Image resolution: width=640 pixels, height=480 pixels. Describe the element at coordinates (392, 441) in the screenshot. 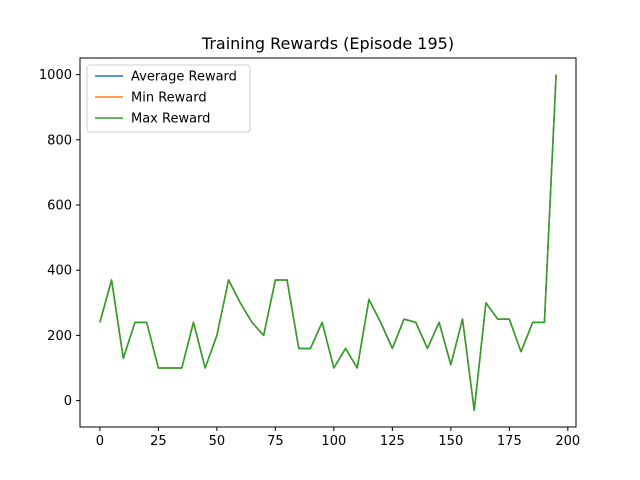

I see `x-tick-label: 125` at that location.